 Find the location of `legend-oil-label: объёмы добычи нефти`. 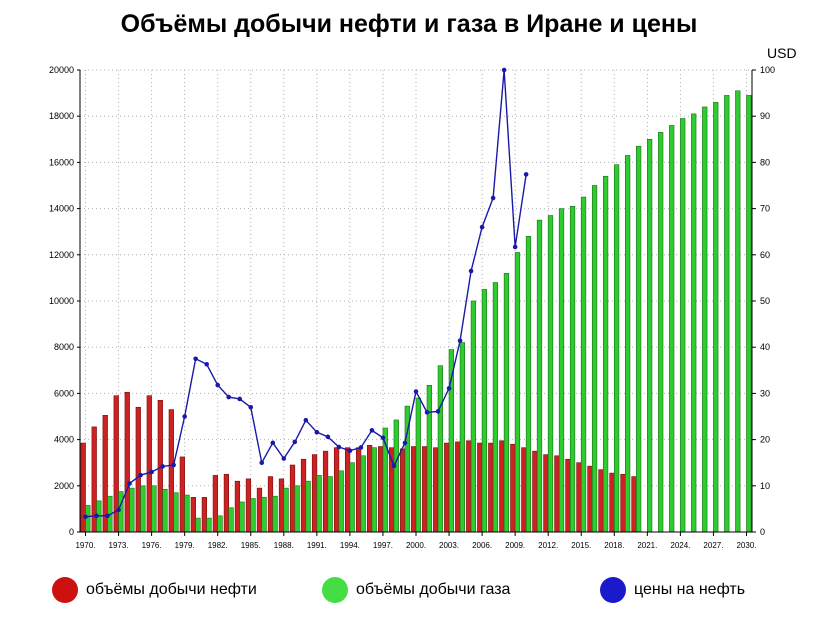

legend-oil-label: объёмы добычи нефти is located at coordinates (171, 589).